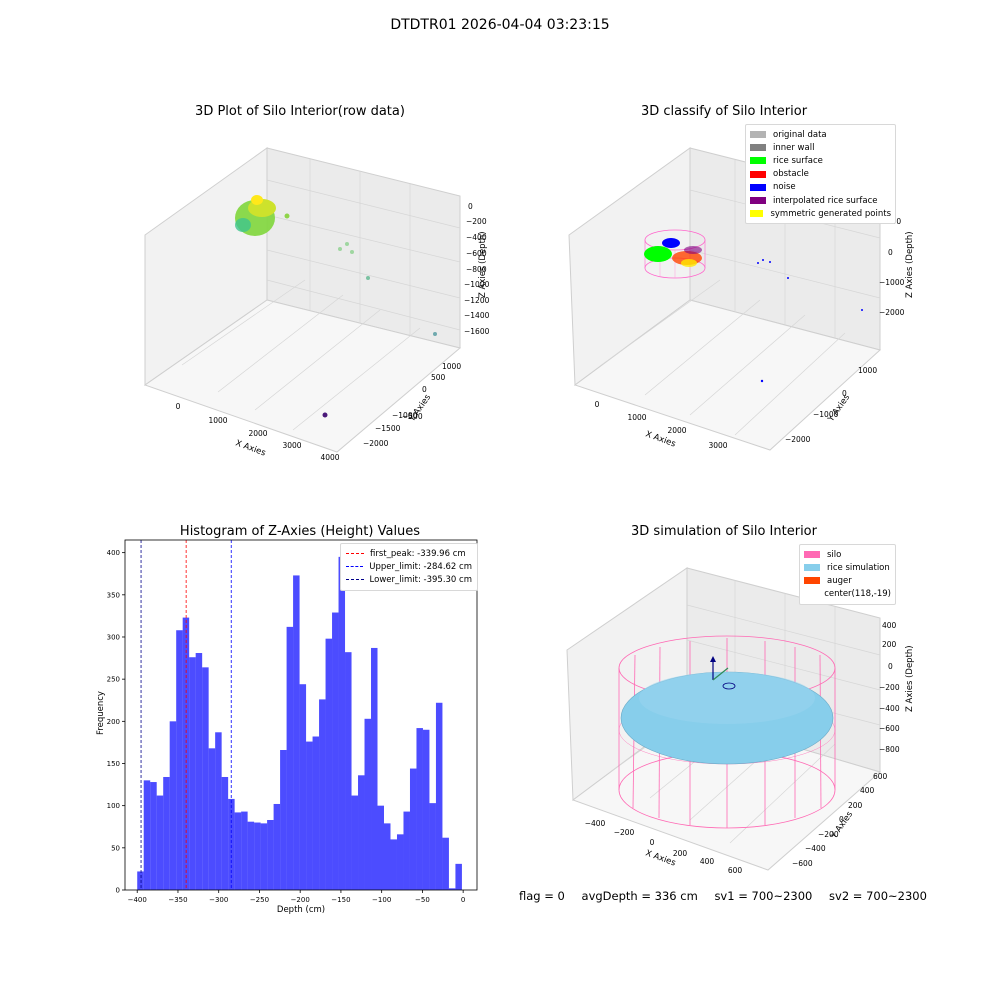  Describe the element at coordinates (820, 200) in the screenshot. I see `legend-item: interpolated rice surface` at that location.